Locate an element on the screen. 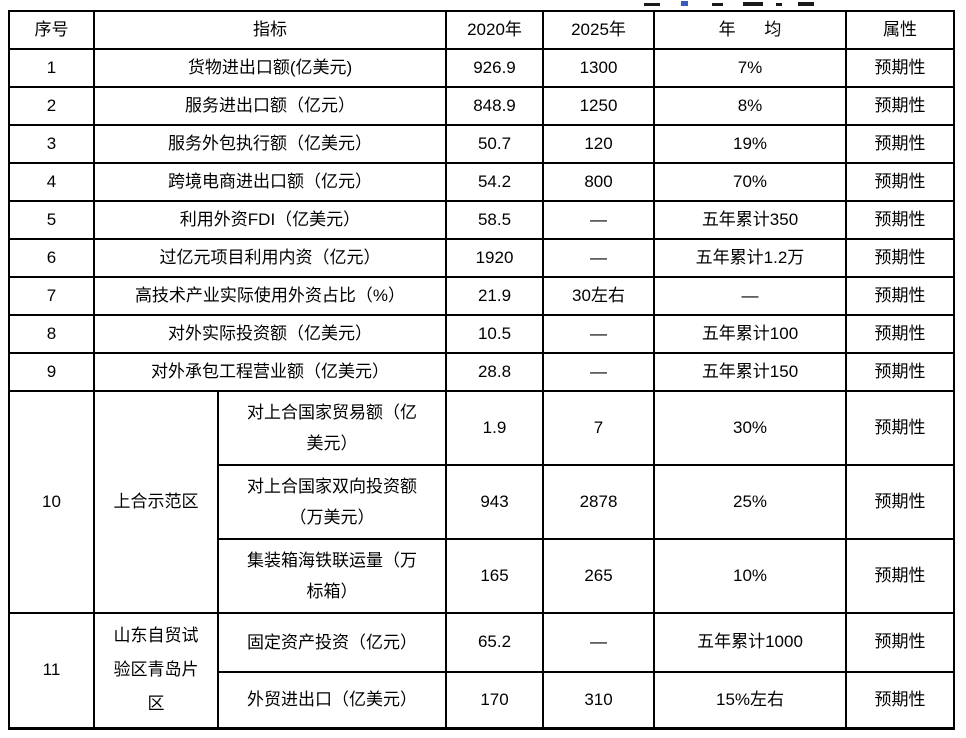  indicator-cell: 集装箱海铁联运量（万 标箱） is located at coordinates (332, 576).